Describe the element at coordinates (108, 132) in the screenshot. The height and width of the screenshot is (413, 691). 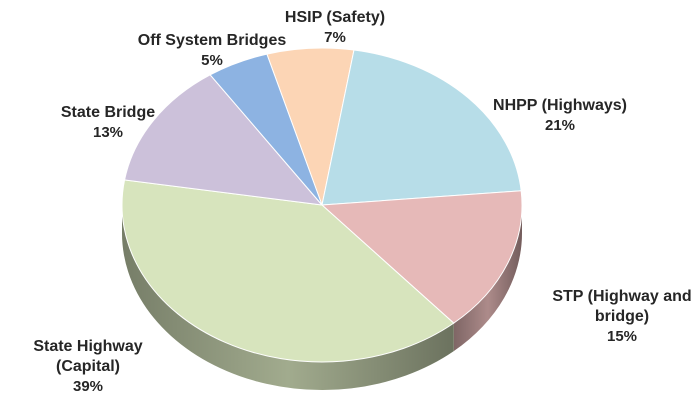
I see `percent-label: 13%` at that location.